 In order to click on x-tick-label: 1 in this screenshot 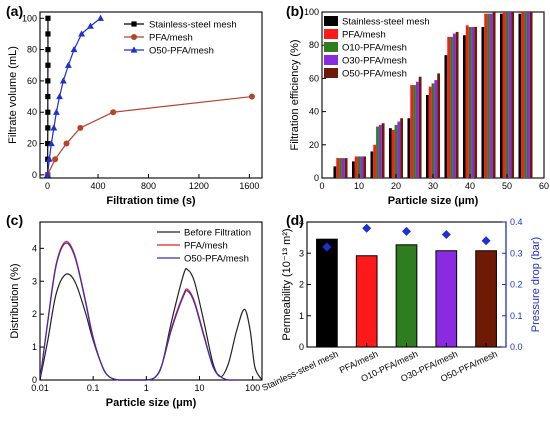, I will do `click(146, 388)`.